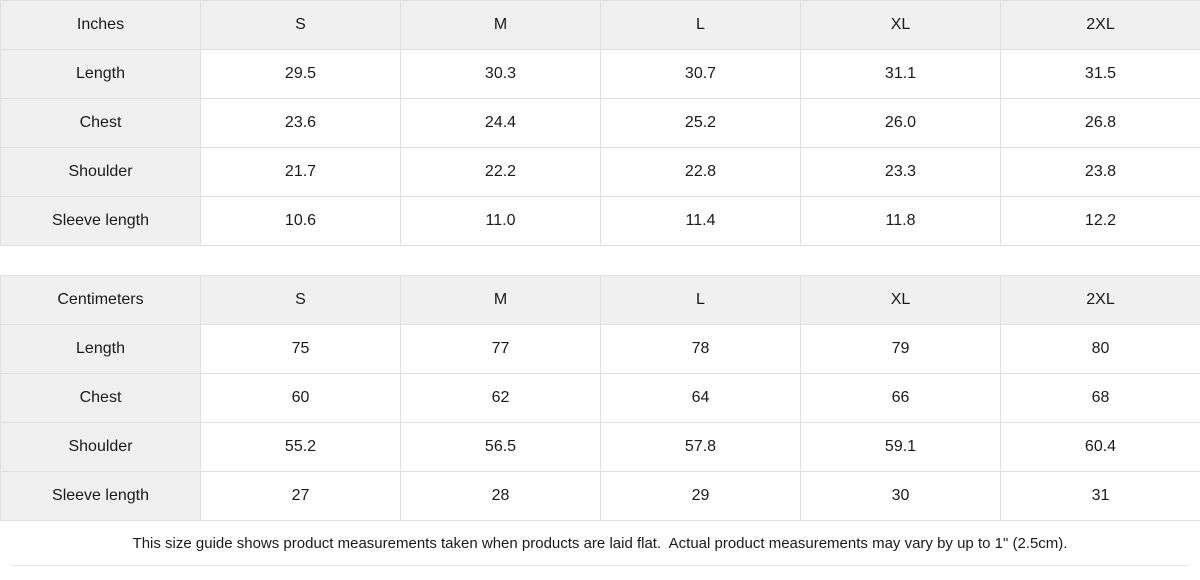 This screenshot has height=580, width=1200. What do you see at coordinates (700, 349) in the screenshot?
I see `measurement-value: 78` at bounding box center [700, 349].